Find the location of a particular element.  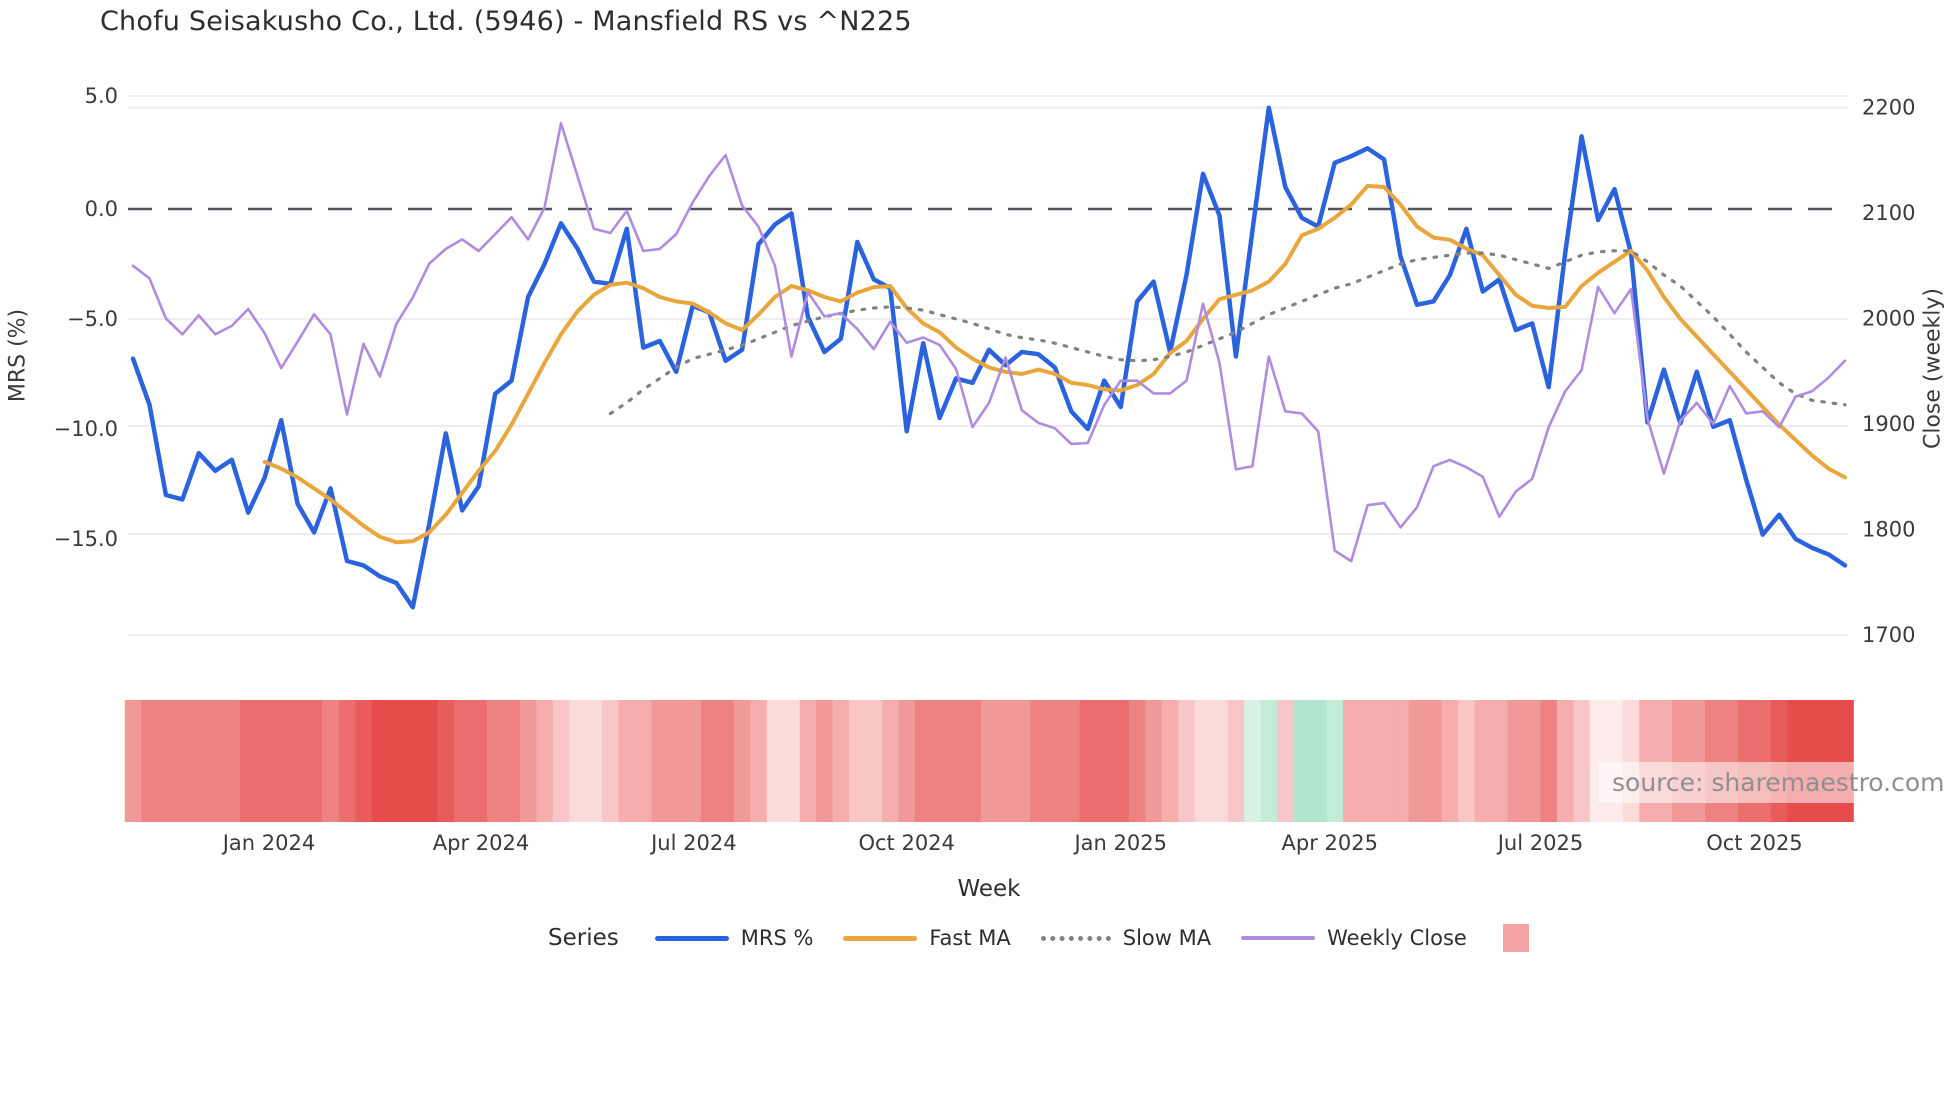

legend-title: Series is located at coordinates (583, 938).